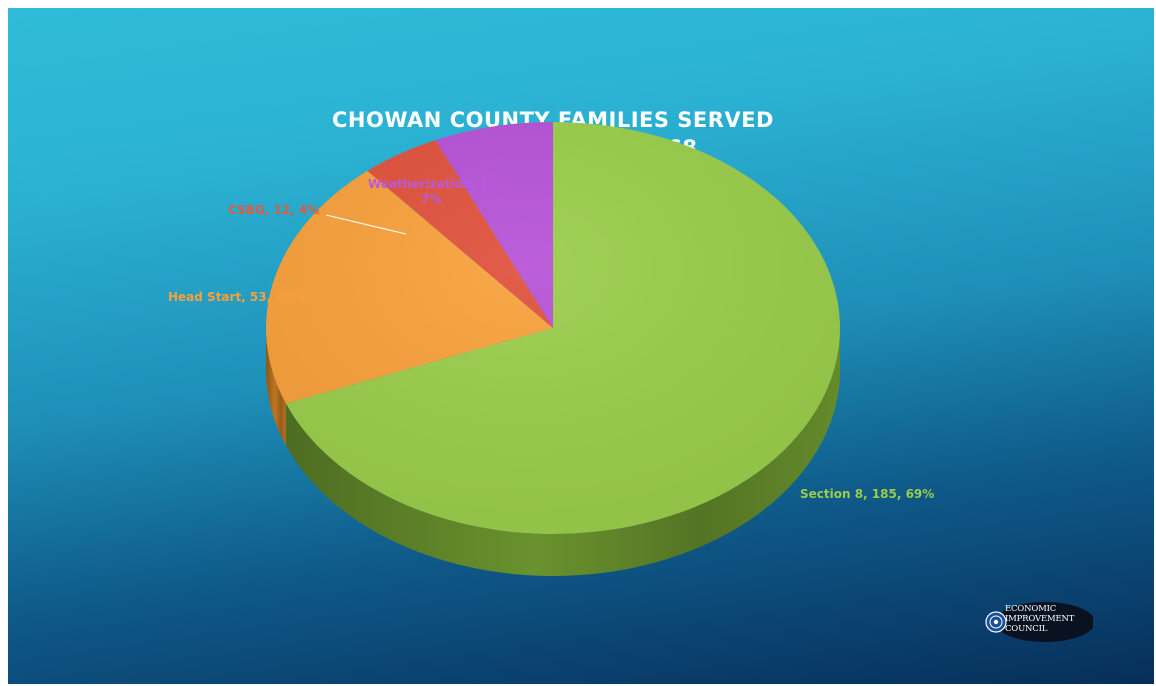  I want to click on logo-line-1: ECONOMIC, so click(1031, 609).